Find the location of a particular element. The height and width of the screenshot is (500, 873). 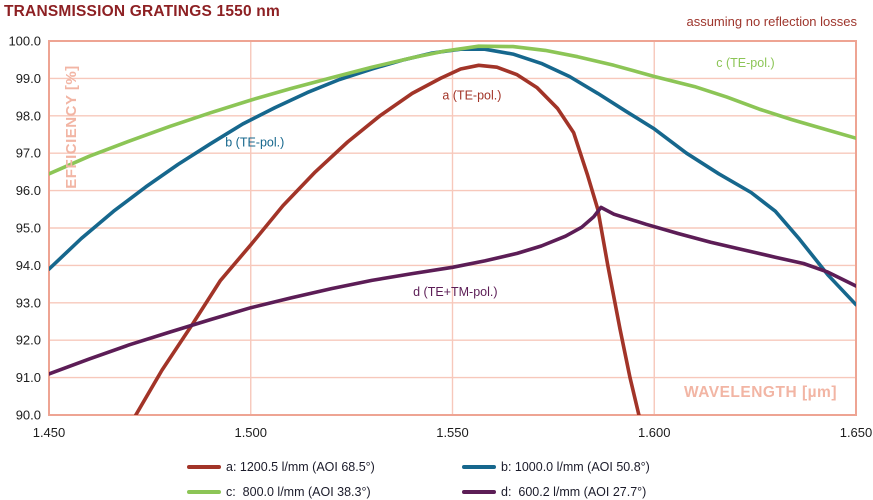

legend-item-d: d: 600.2 l/mm (AOI 27.7°) is located at coordinates (599, 492).